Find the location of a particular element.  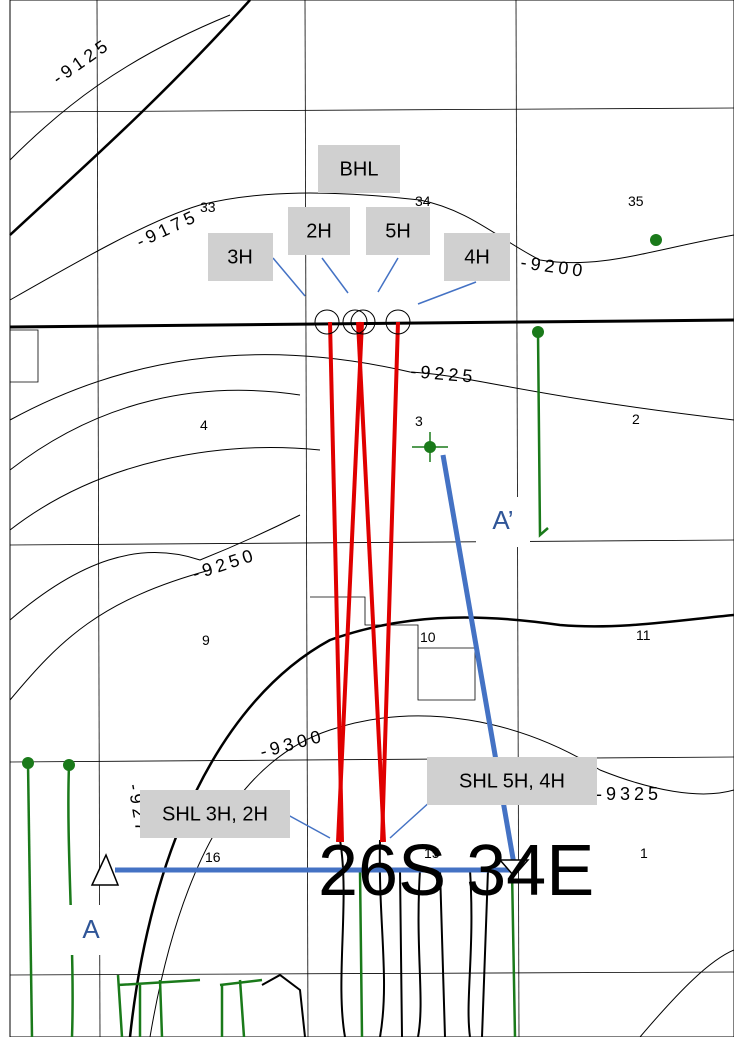

bhl-circles is located at coordinates (362, 322).